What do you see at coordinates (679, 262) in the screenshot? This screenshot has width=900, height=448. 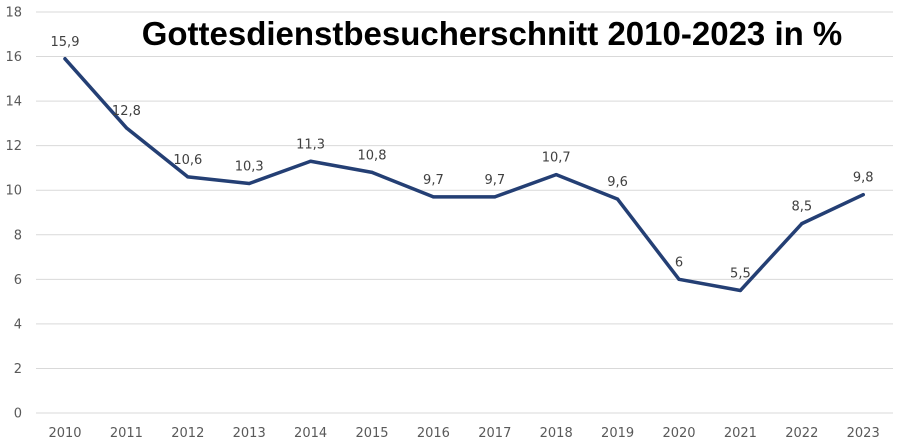 I see `data-label: 6` at bounding box center [679, 262].